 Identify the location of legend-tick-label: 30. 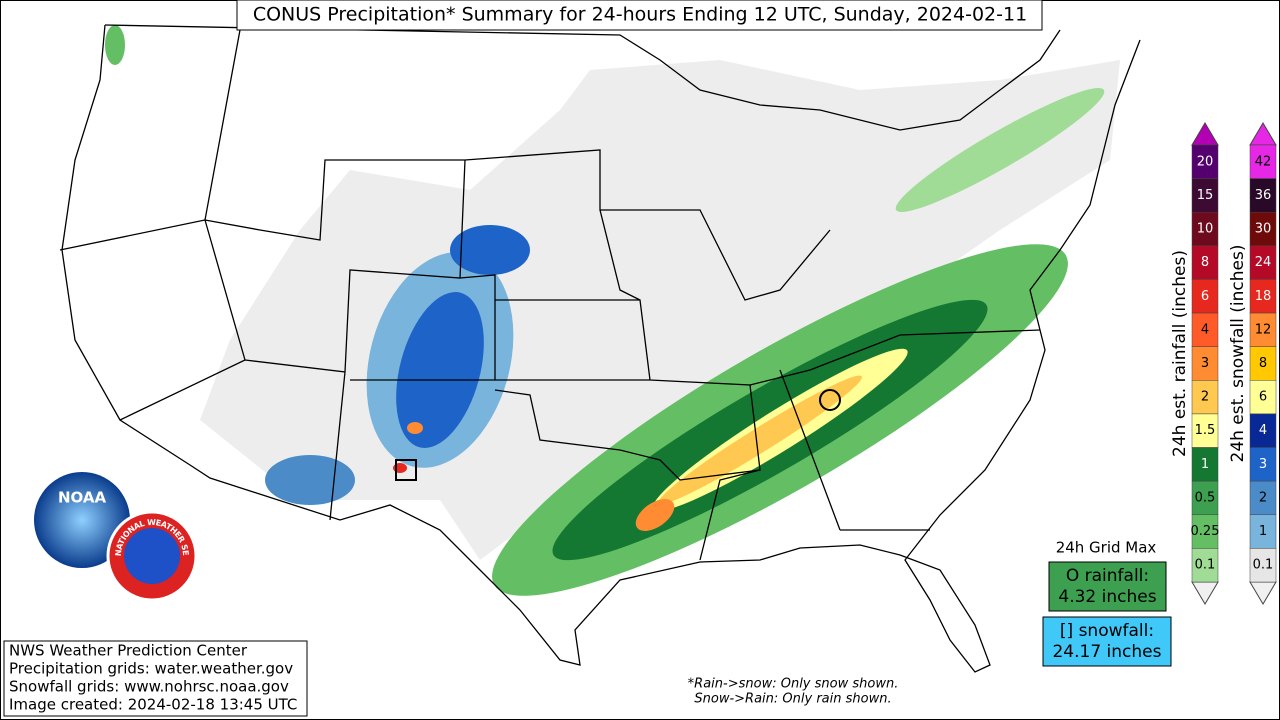
(1263, 229).